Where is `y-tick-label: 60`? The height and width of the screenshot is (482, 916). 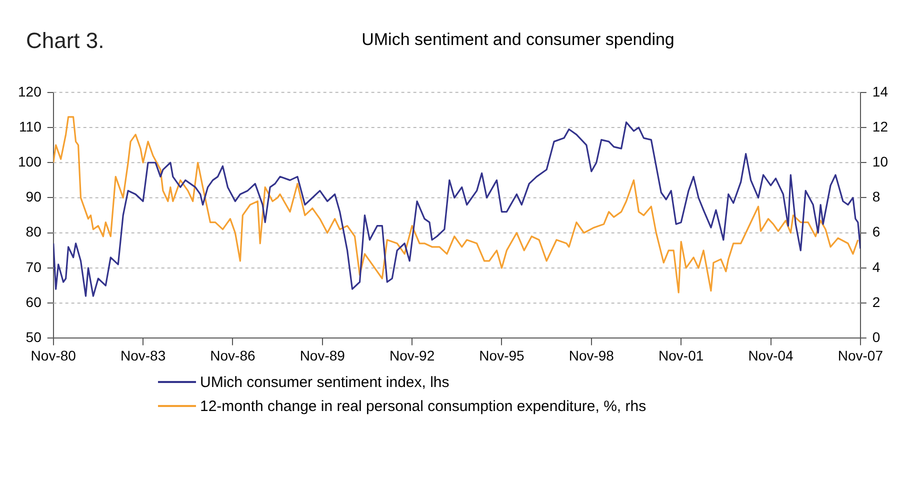 y-tick-label: 60 is located at coordinates (34, 302).